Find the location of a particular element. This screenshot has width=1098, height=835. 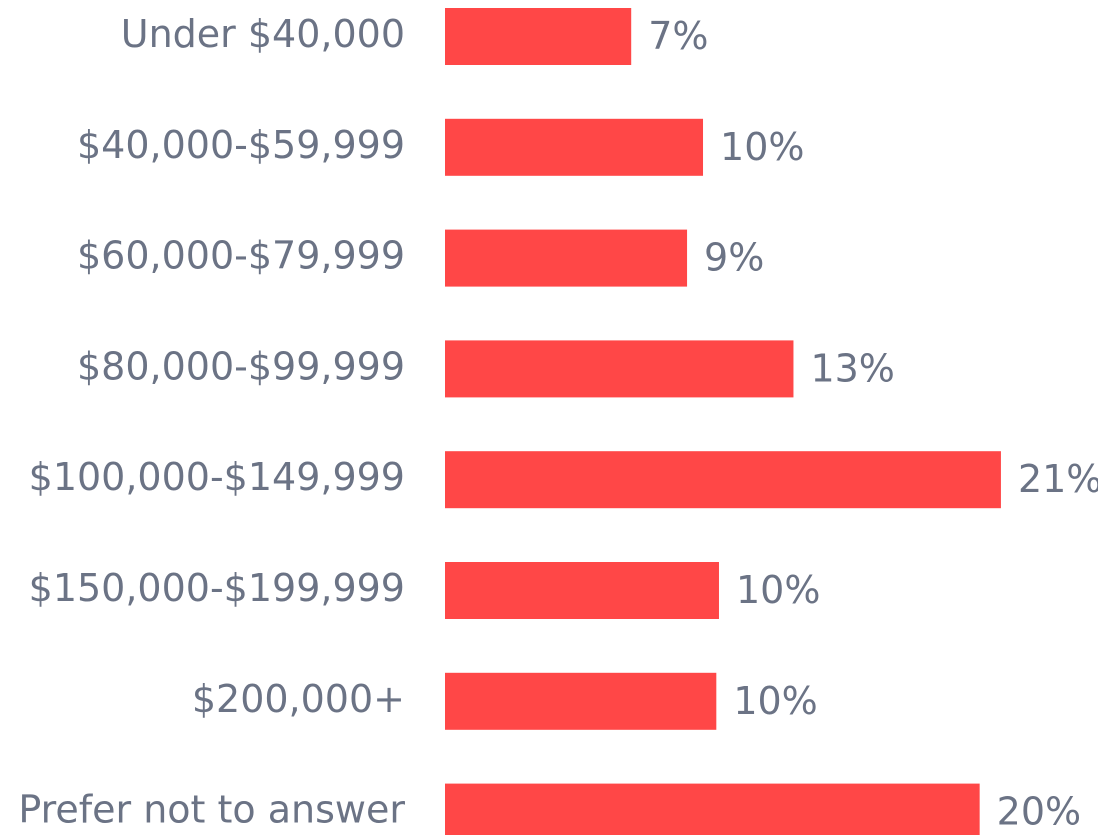

value-label: 13% is located at coordinates (852, 368).